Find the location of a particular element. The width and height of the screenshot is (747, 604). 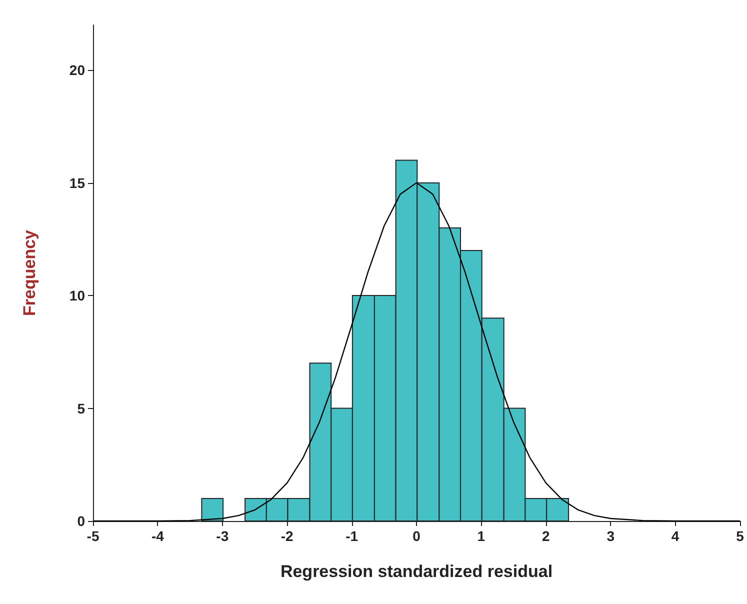

y-tick-label: 15 is located at coordinates (77, 182).